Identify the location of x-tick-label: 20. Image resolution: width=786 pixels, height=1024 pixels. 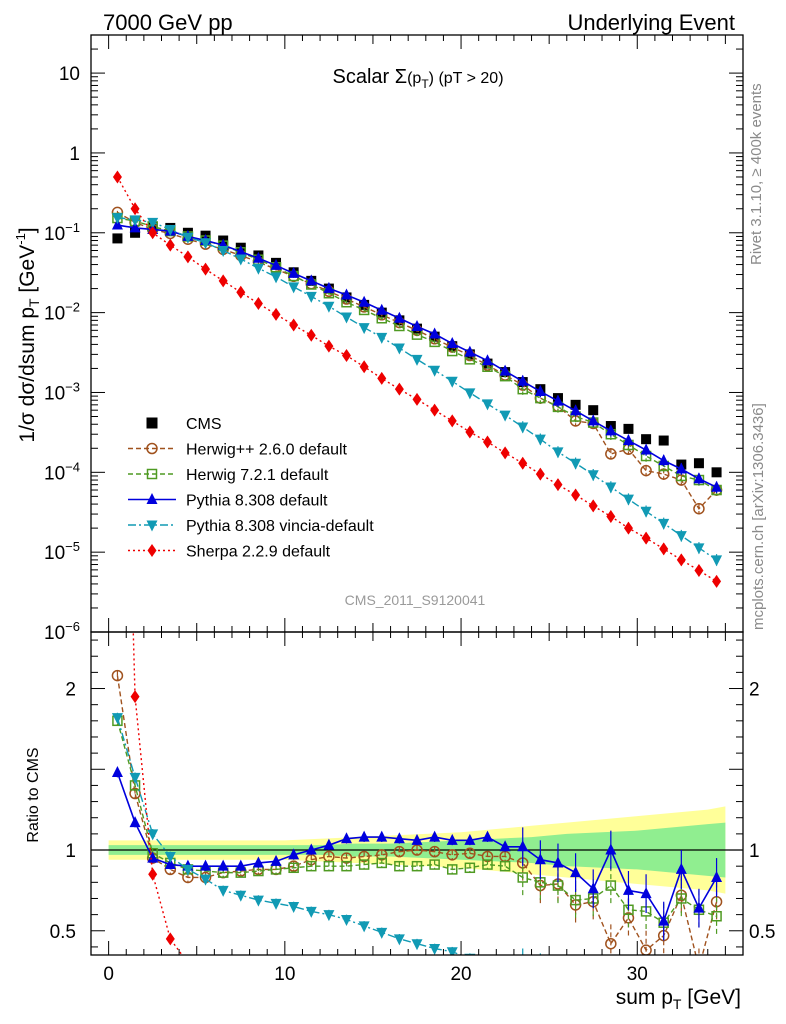
(460, 974).